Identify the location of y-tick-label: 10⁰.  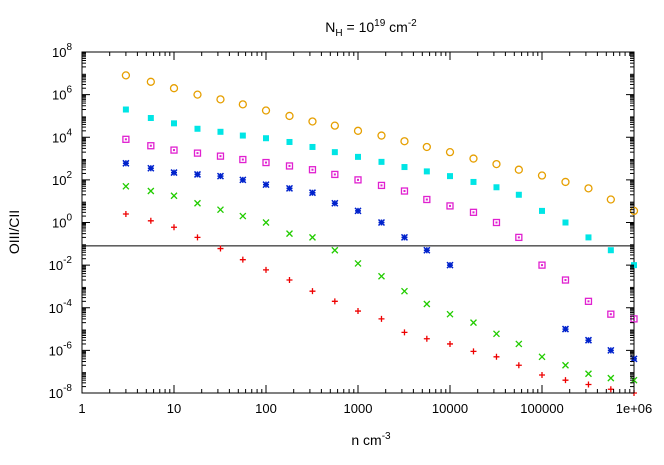
(62, 222).